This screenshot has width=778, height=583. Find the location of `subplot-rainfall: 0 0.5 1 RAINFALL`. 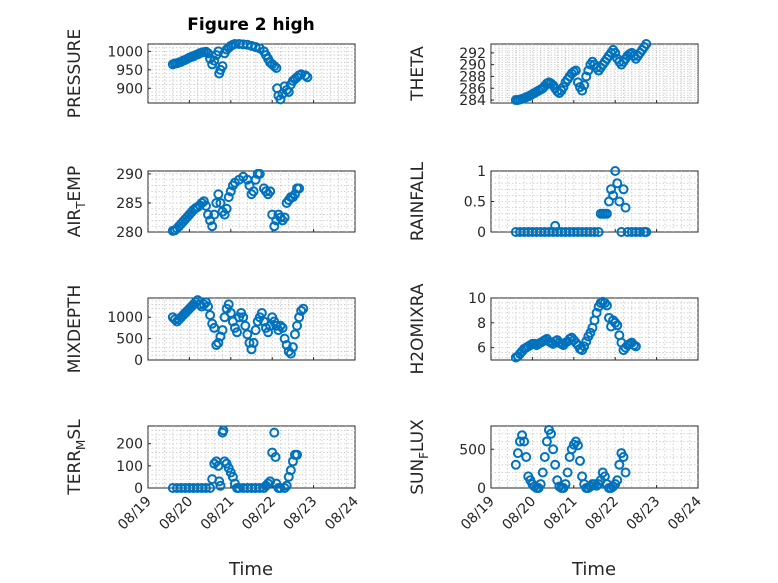

subplot-rainfall: 0 0.5 1 RAINFALL is located at coordinates (553, 201).